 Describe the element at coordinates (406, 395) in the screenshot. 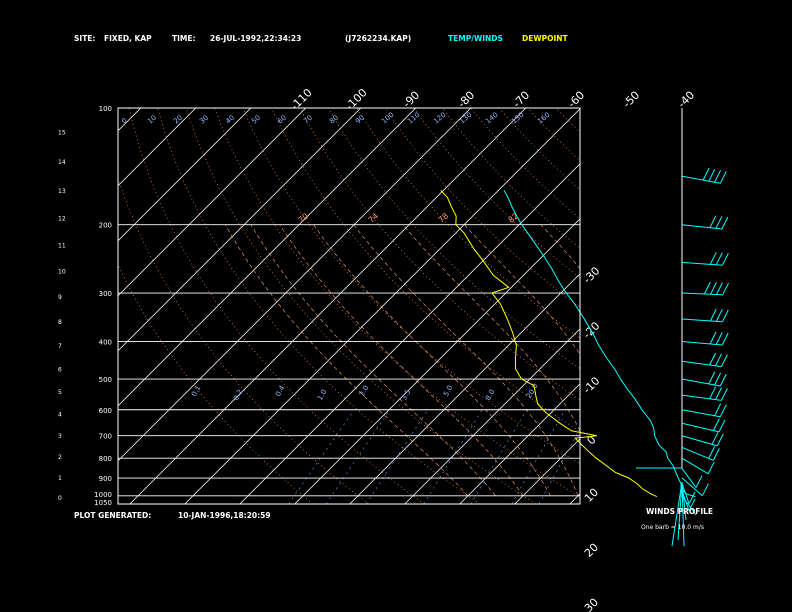

I see `mixing-ratio-label: 3.5` at that location.